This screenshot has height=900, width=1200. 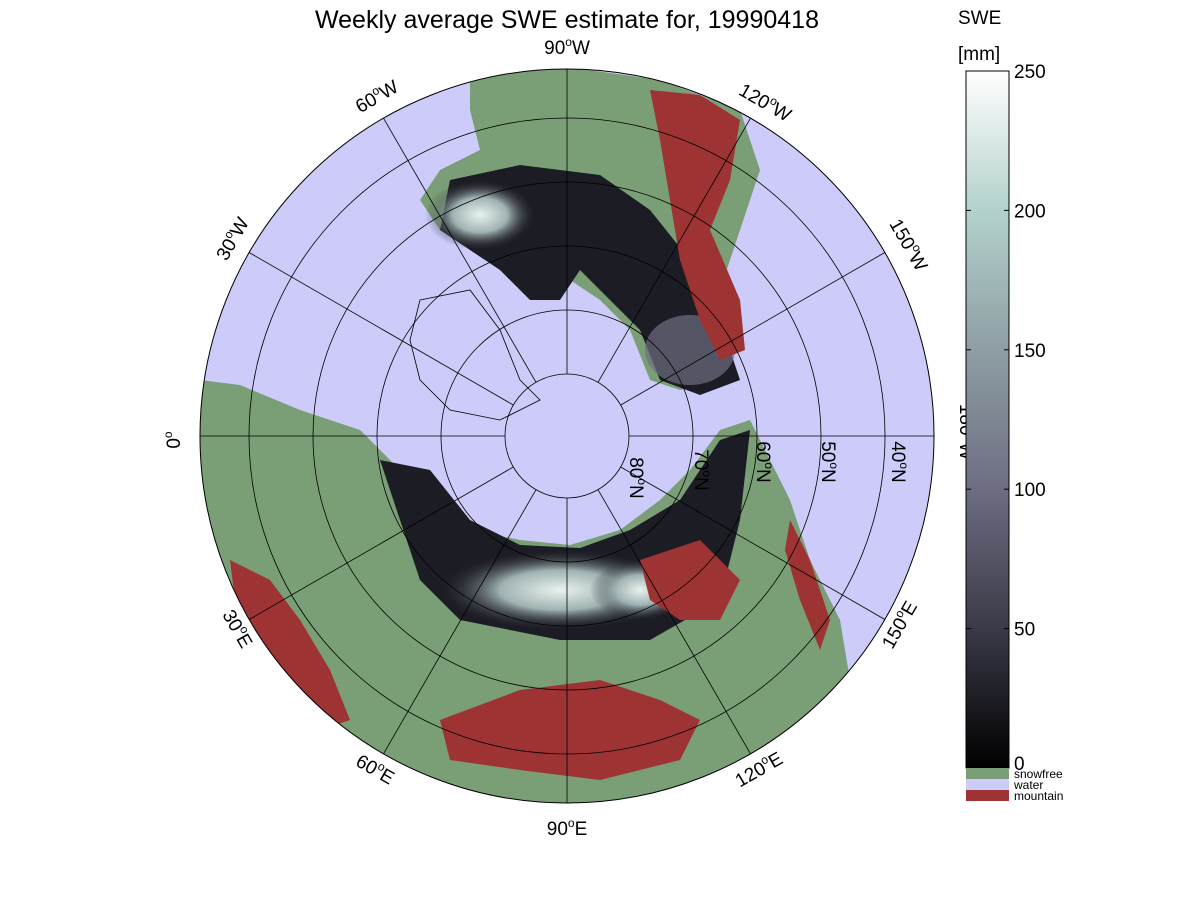 I want to click on colorbar-tick-label: 250, so click(x=1030, y=72).